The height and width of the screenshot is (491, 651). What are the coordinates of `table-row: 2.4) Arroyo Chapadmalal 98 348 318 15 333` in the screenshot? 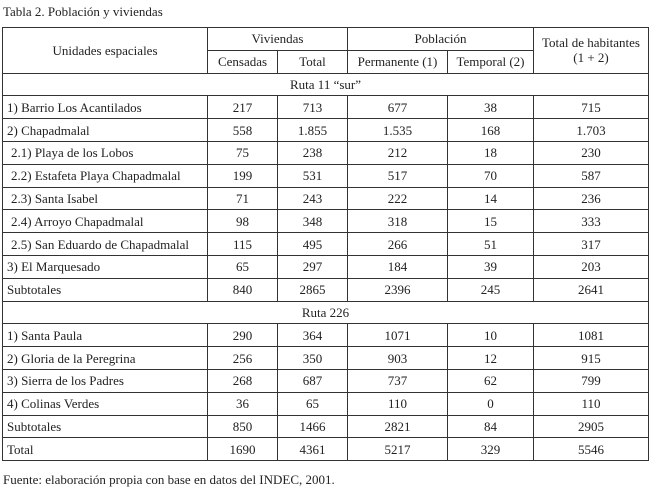 It's located at (325, 221).